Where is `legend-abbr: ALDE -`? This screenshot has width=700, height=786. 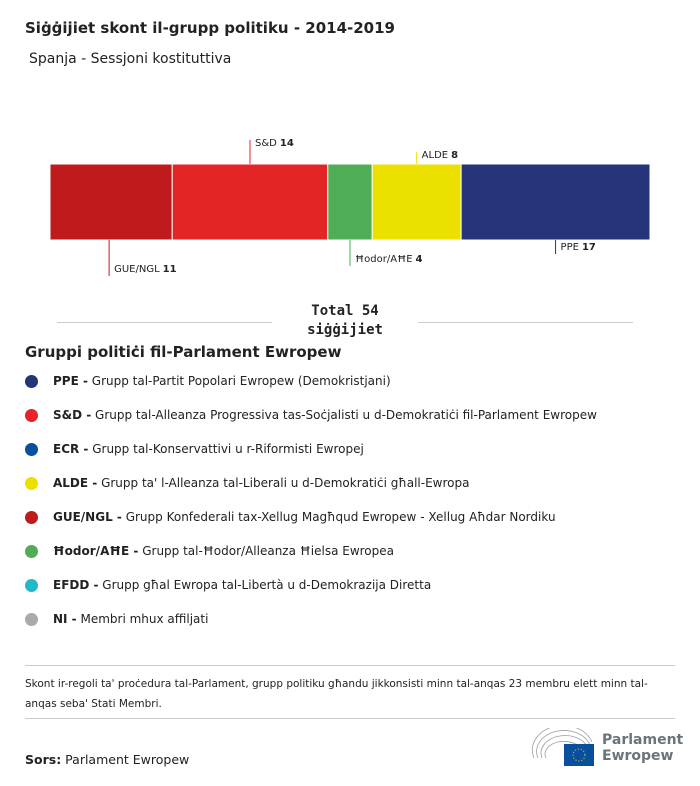 legend-abbr: ALDE - is located at coordinates (75, 483).